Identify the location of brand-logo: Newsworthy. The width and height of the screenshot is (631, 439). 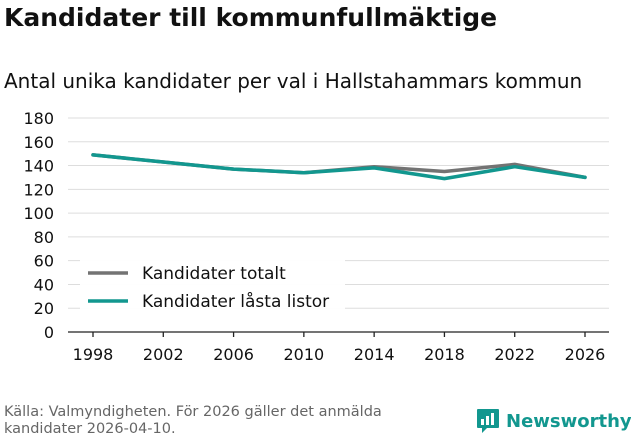
(553, 421).